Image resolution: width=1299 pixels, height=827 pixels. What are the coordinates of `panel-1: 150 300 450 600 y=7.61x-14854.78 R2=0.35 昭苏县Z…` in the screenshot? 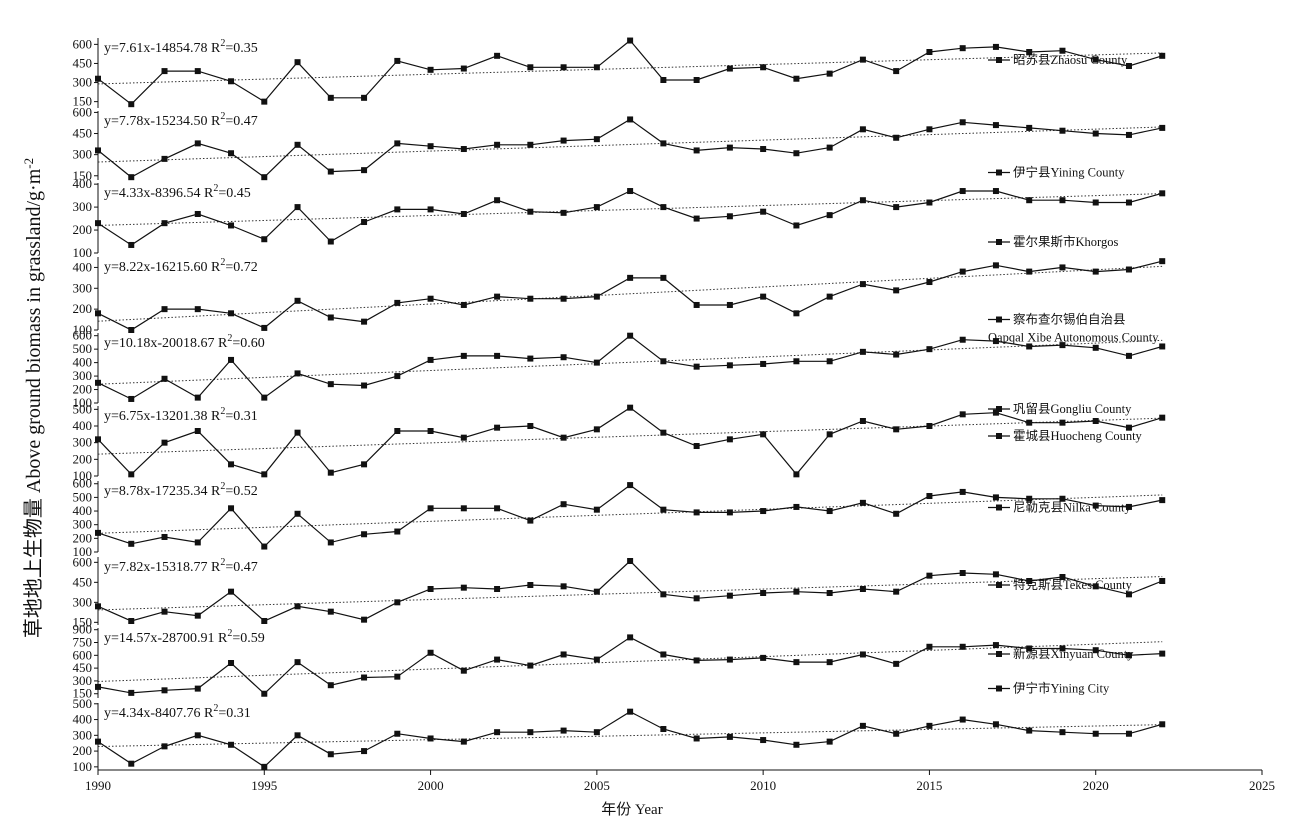 It's located at (619, 72).